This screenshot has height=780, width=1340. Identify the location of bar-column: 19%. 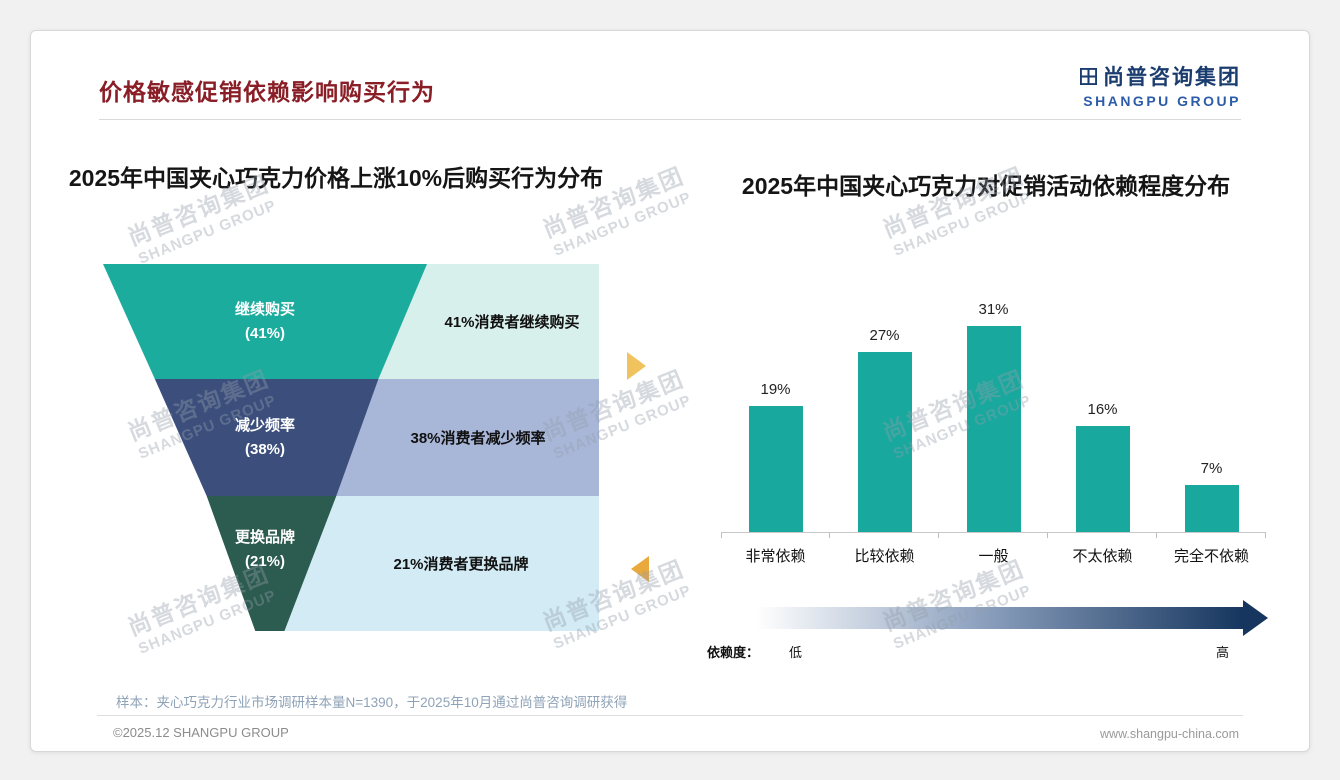
(775, 456).